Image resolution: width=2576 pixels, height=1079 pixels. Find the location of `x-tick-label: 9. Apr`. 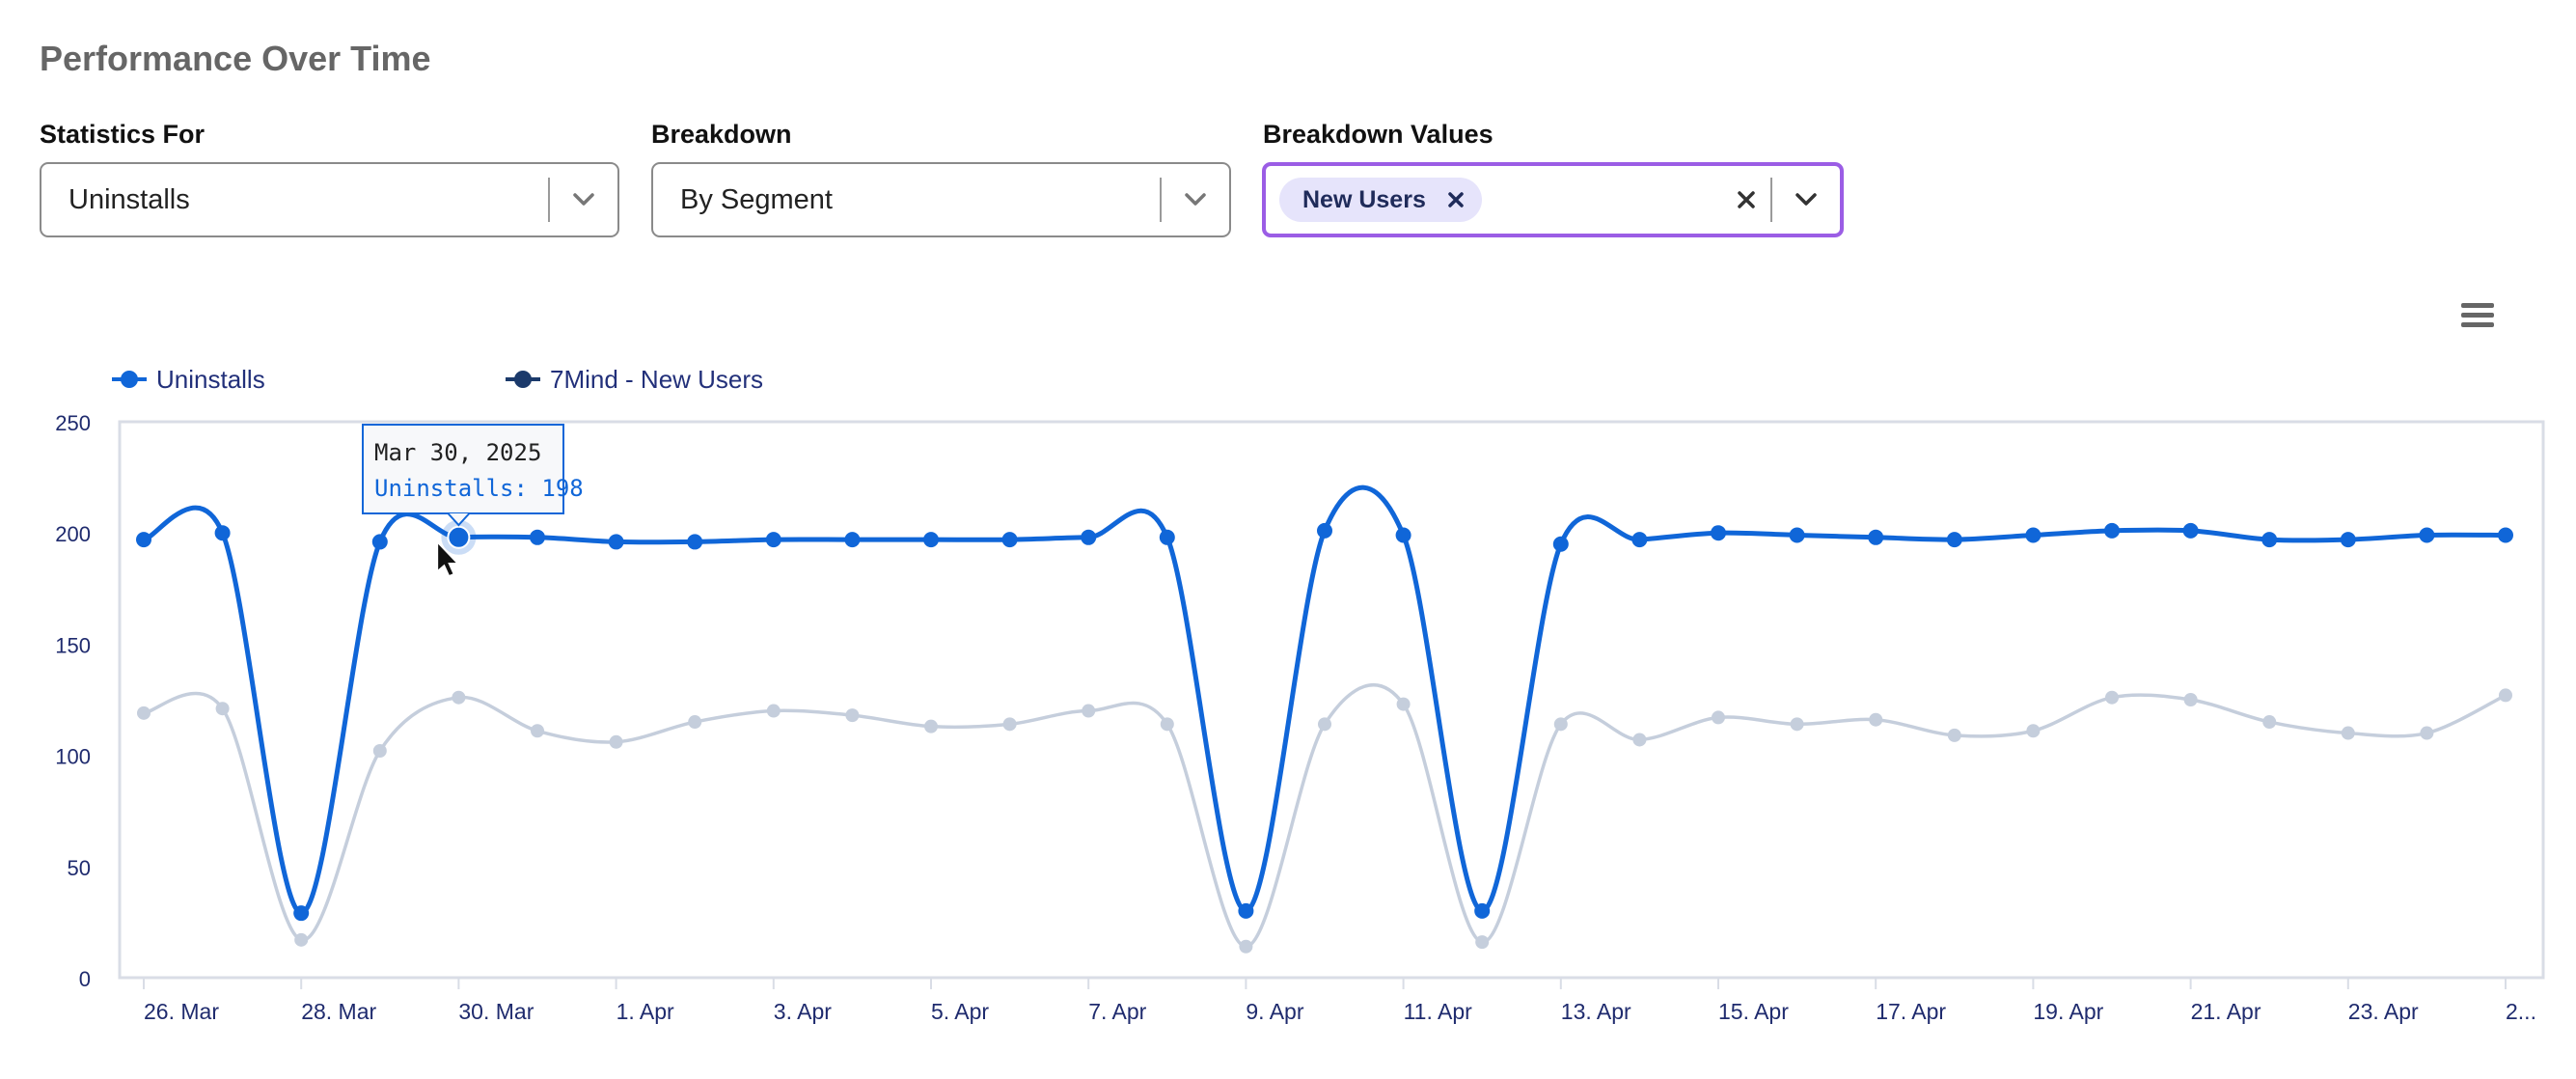

x-tick-label: 9. Apr is located at coordinates (1274, 1012).